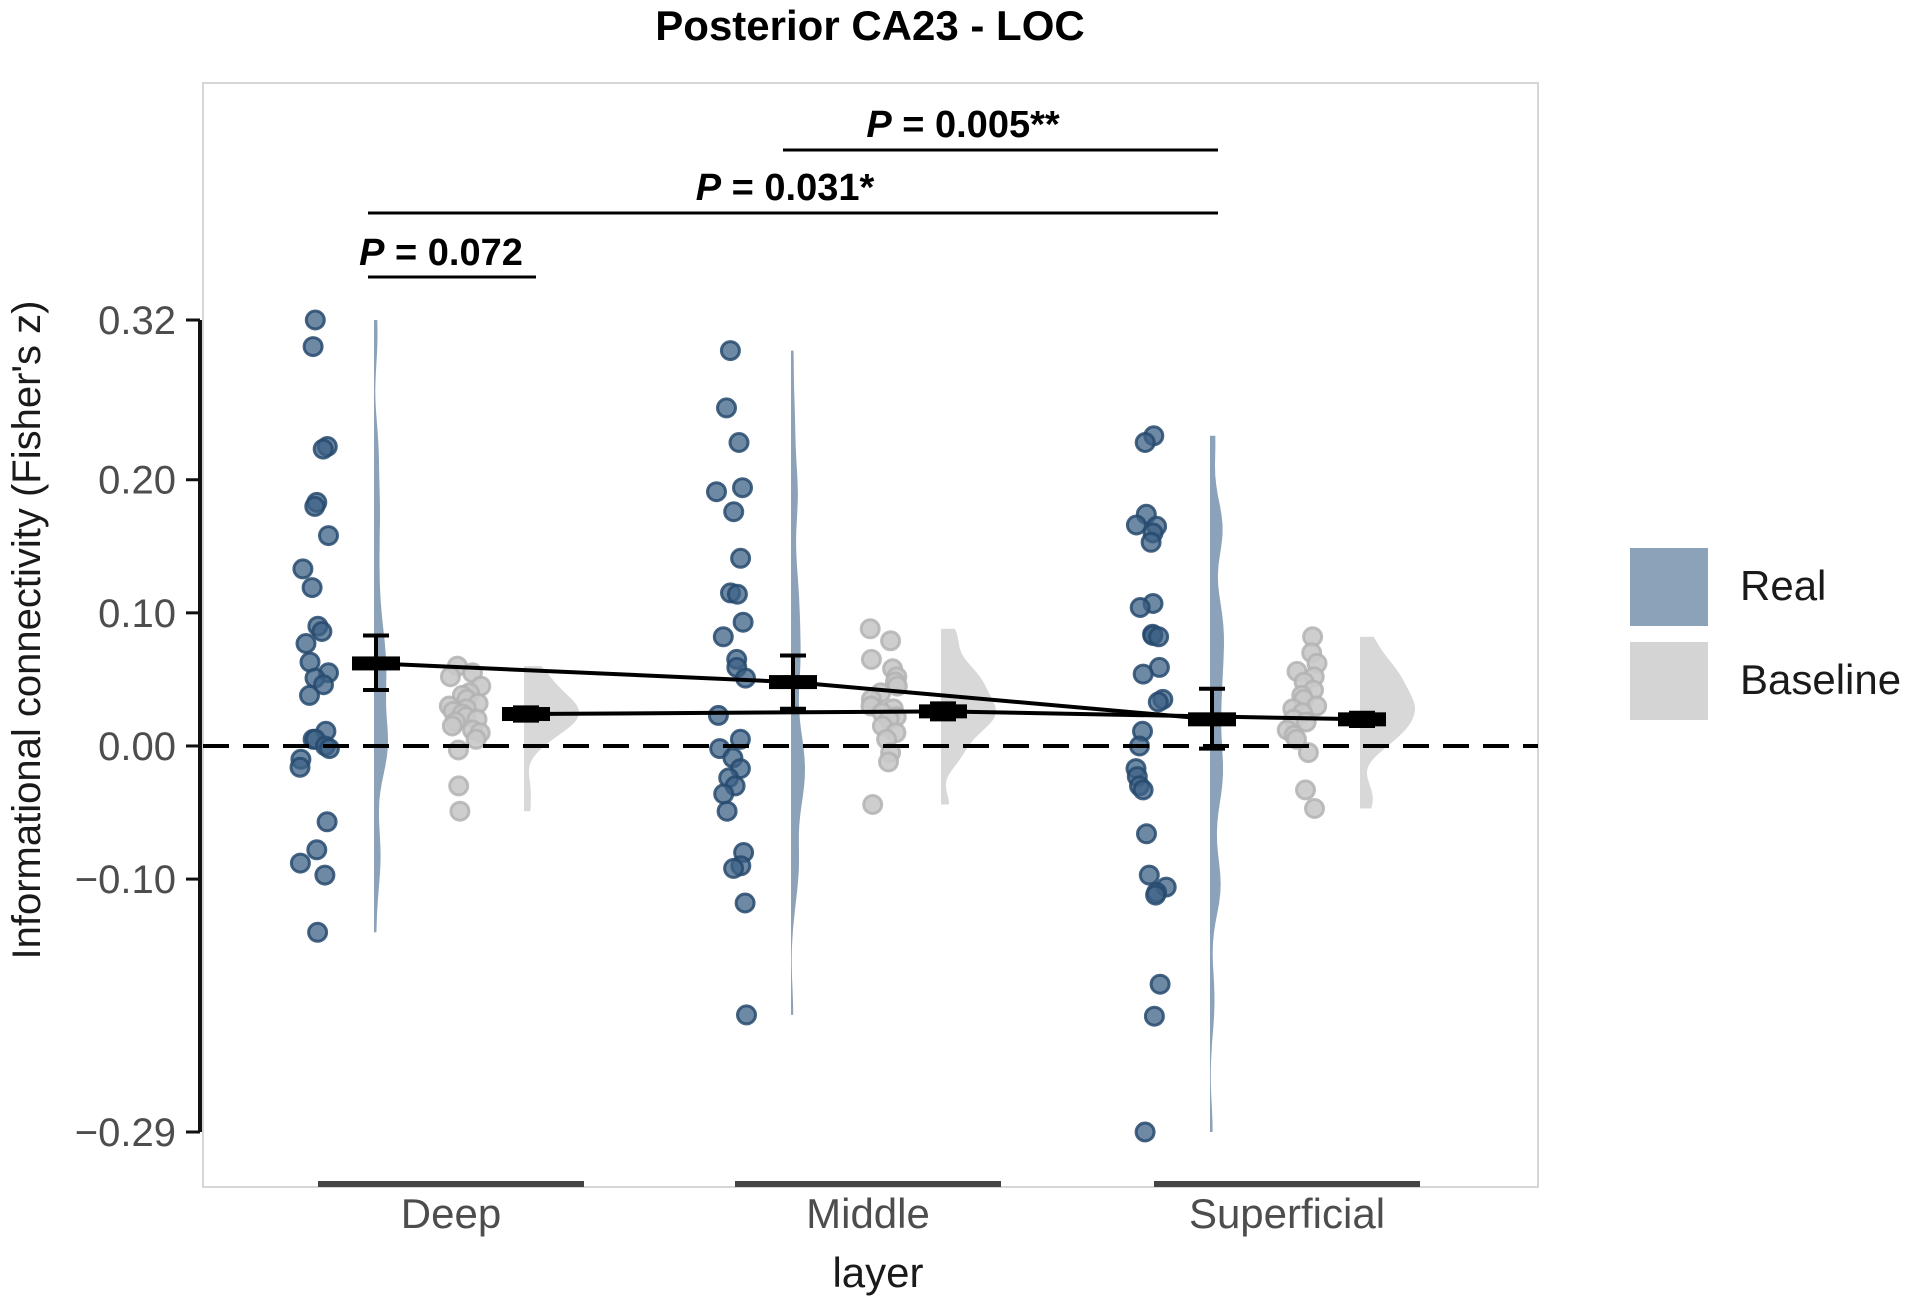 This screenshot has height=1300, width=1920. Describe the element at coordinates (963, 125) in the screenshot. I see `significance-label: P = 0.005**` at that location.